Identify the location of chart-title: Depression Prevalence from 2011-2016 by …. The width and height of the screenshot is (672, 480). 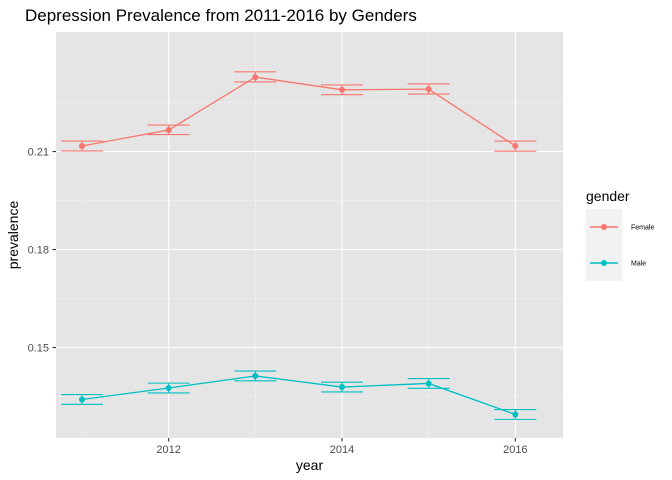
(221, 15).